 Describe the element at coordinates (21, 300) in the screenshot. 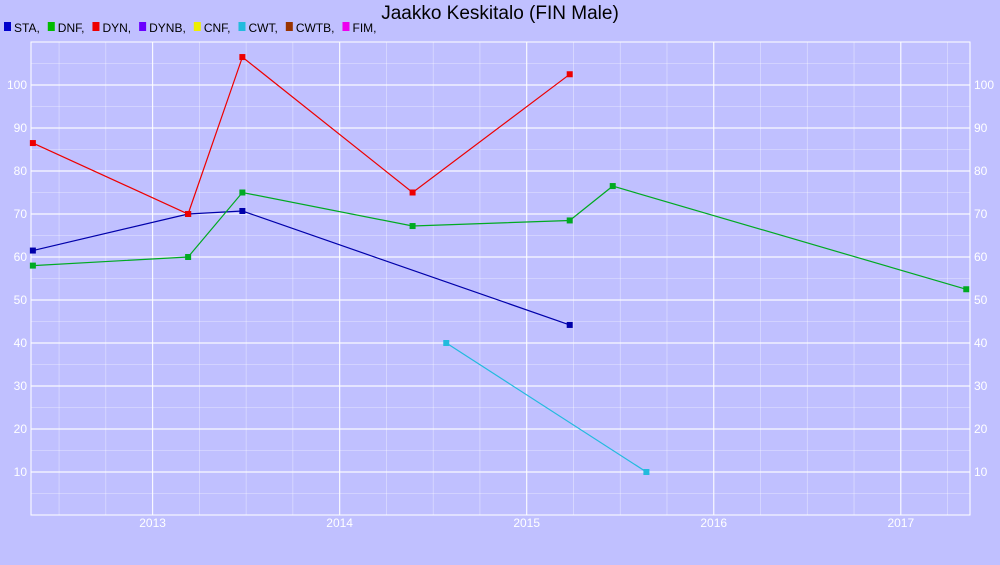

I see `y-tick-label-left: 50` at that location.